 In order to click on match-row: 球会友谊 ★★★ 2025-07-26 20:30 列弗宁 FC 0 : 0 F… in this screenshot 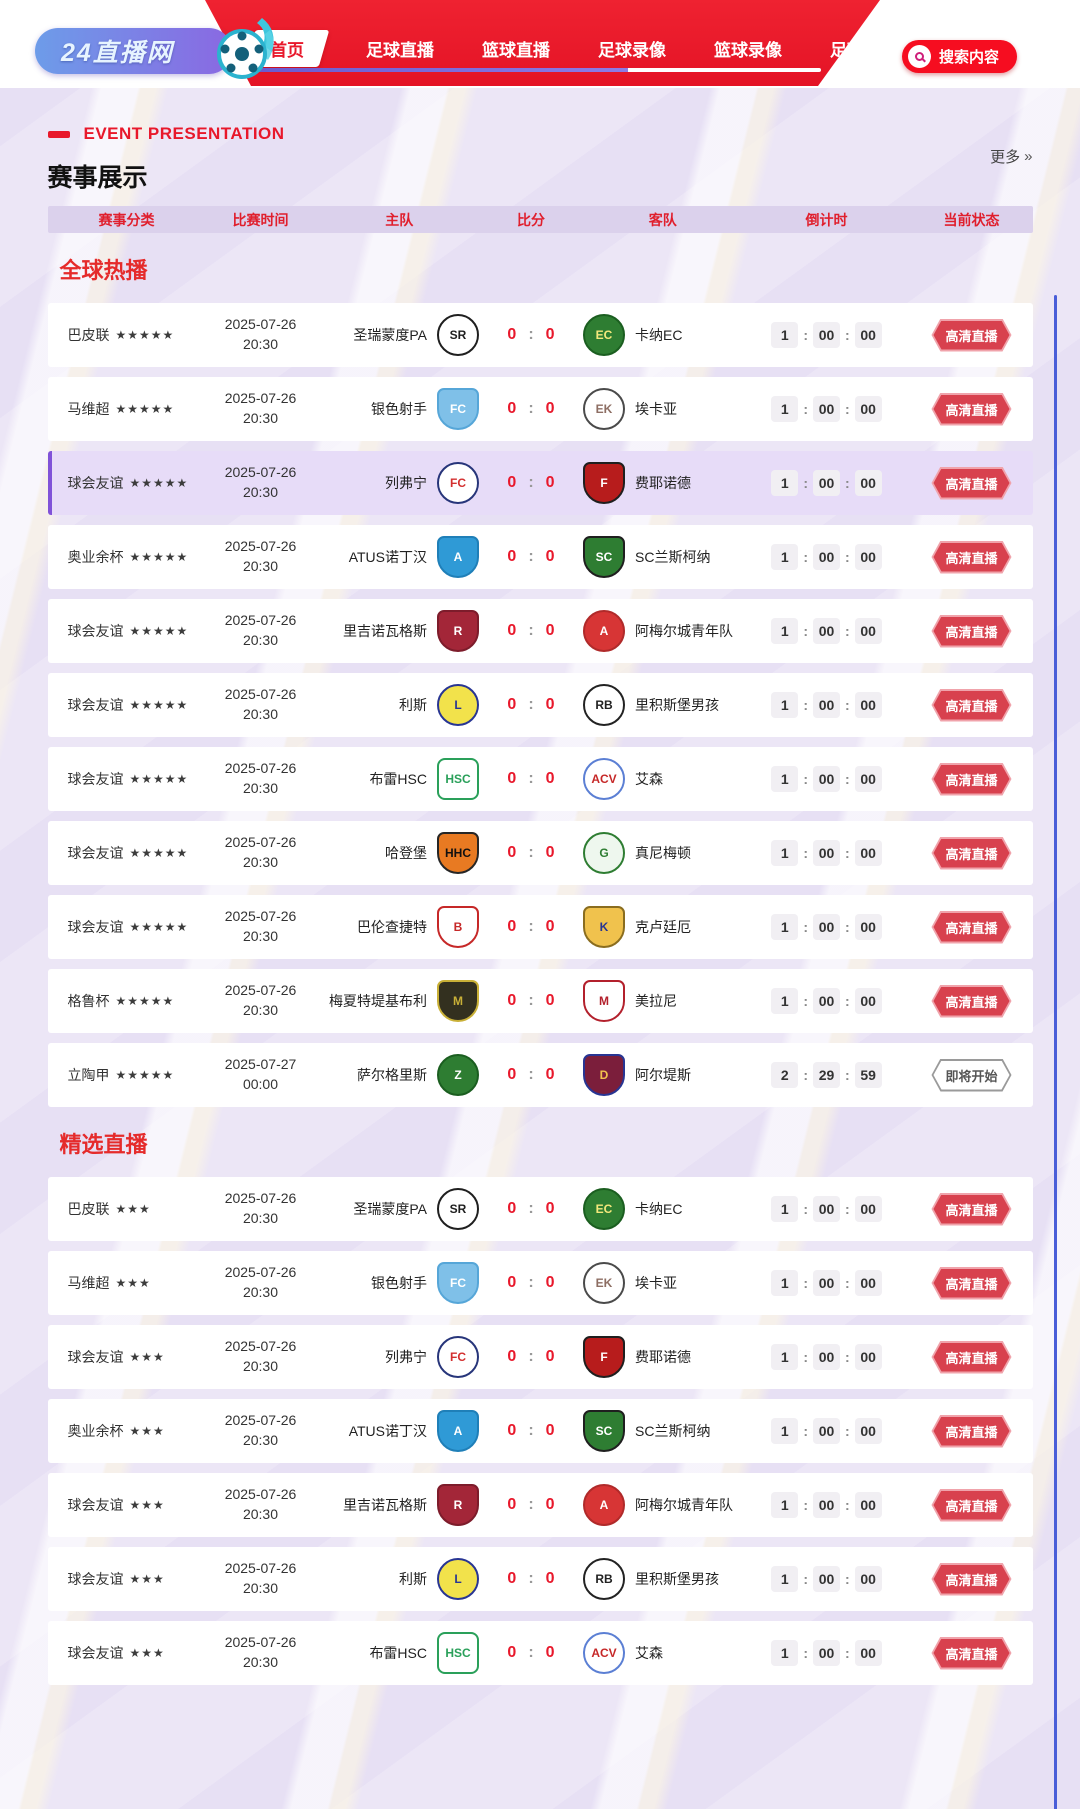, I will do `click(540, 1357)`.